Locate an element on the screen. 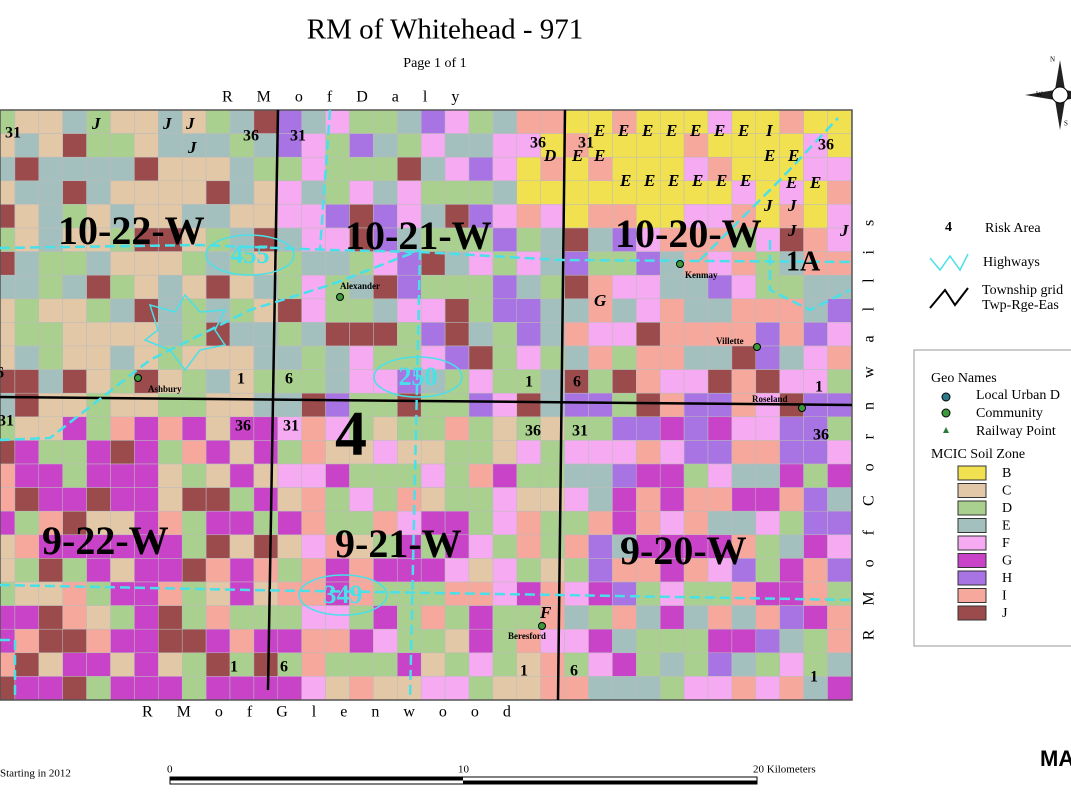 This screenshot has width=1071, height=803. legend-label: D is located at coordinates (1007, 508).